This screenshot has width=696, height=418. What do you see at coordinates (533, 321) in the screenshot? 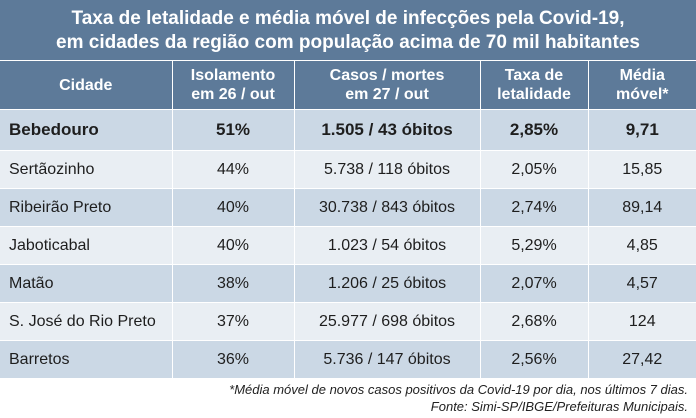
I see `cell-taxa: 2,68%` at bounding box center [533, 321].